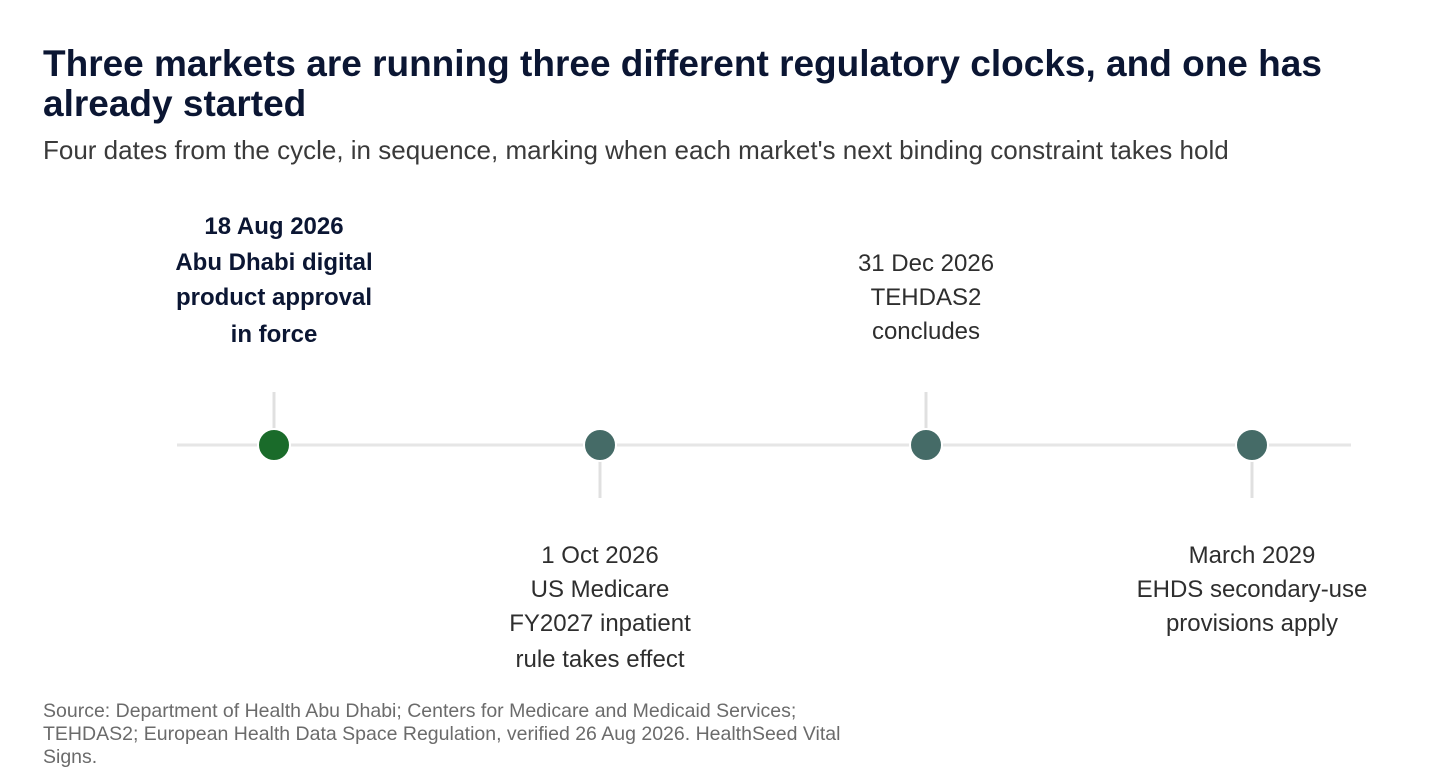 The height and width of the screenshot is (780, 1440). I want to click on event-description-line: concludes, so click(926, 331).